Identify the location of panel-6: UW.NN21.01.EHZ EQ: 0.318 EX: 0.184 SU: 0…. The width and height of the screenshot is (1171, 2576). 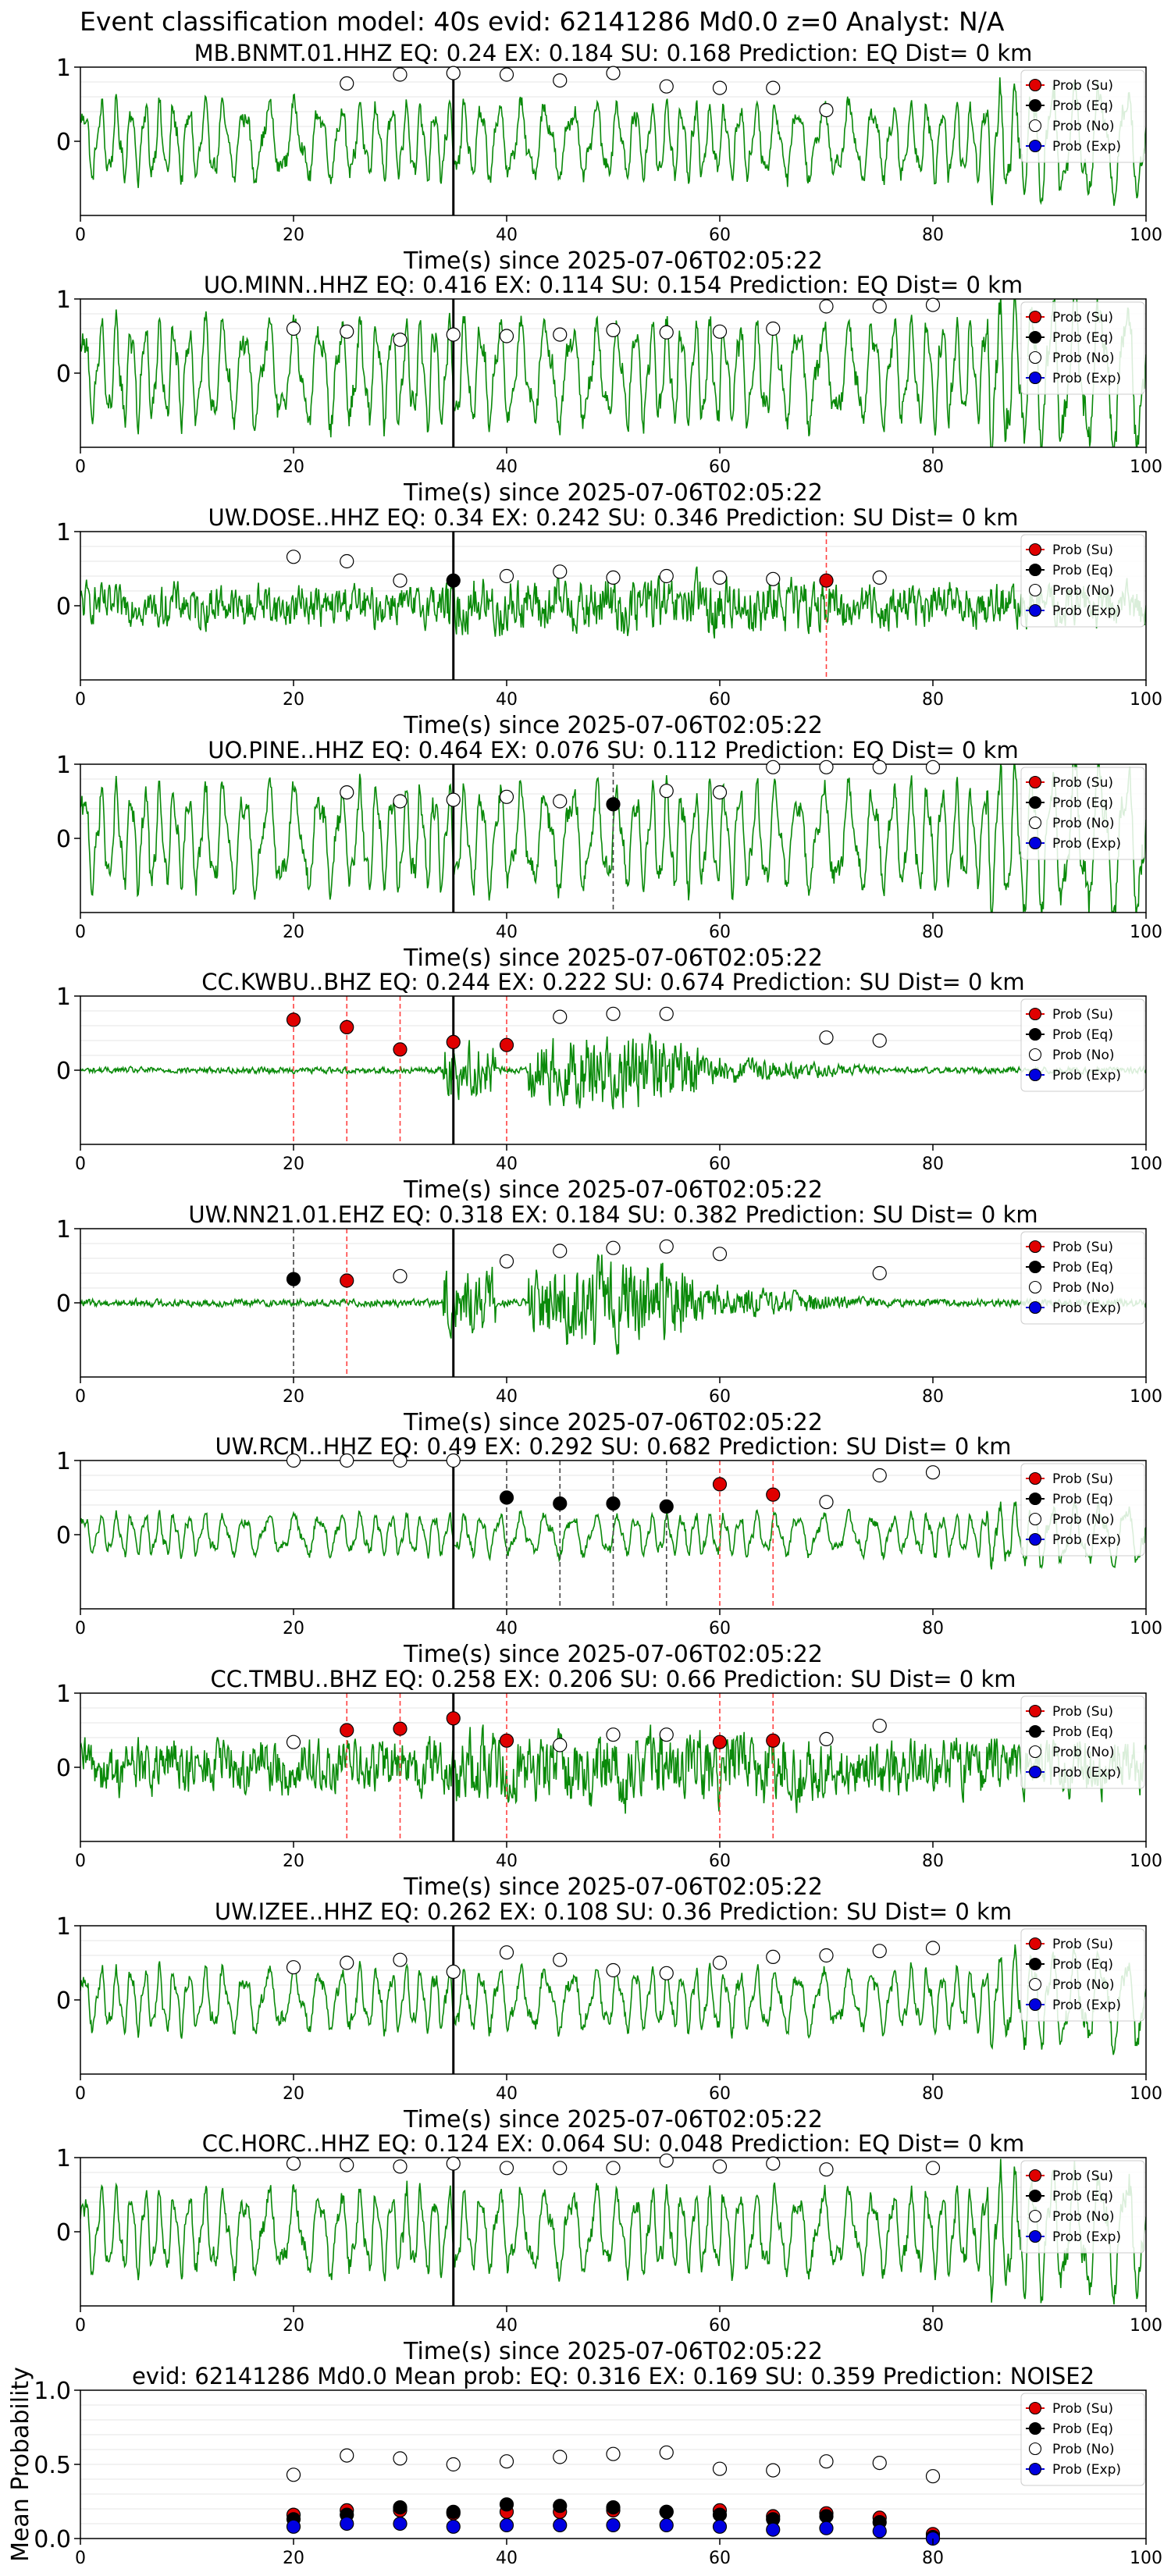
(609, 1318).